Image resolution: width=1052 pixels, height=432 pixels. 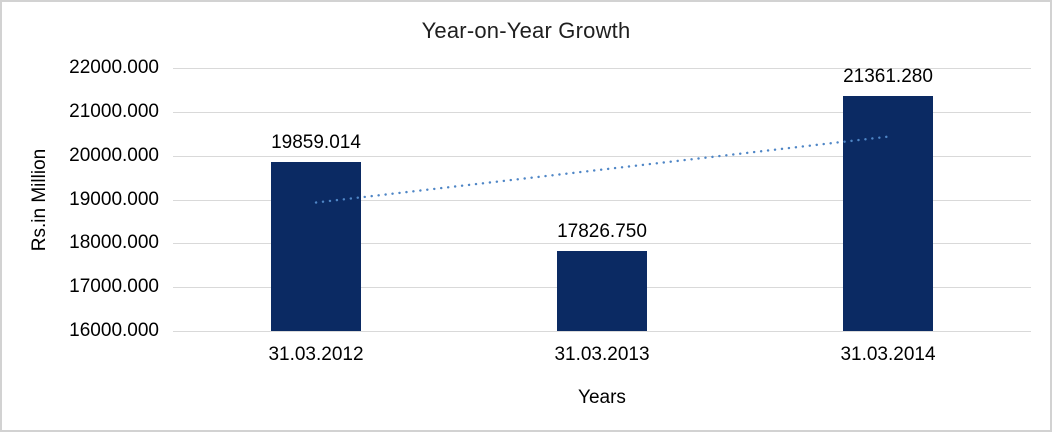 I want to click on bar-31.03.2013, so click(x=602, y=291).